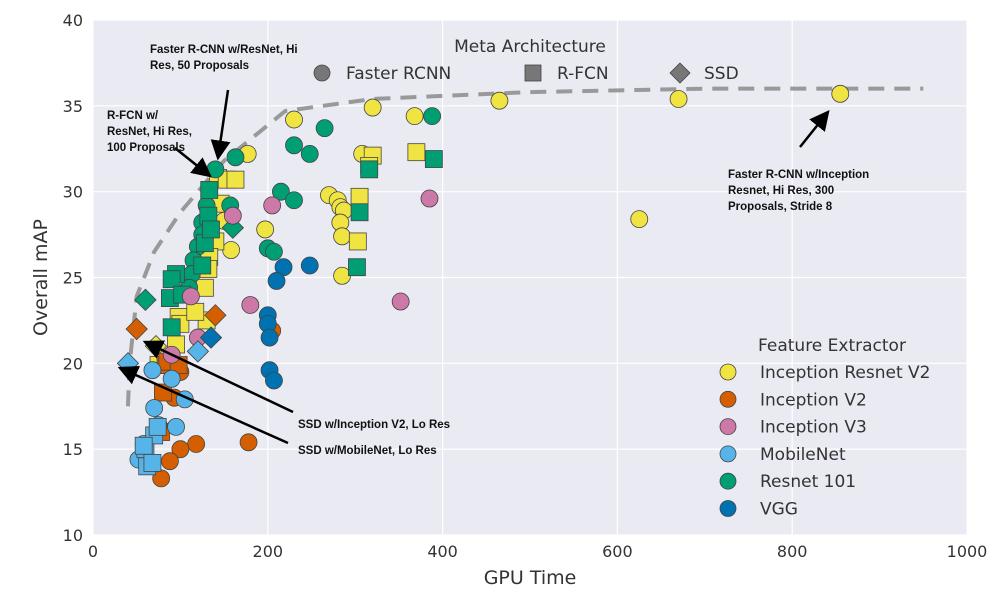  Describe the element at coordinates (322, 73) in the screenshot. I see `meta-legend-marker-circle` at that location.